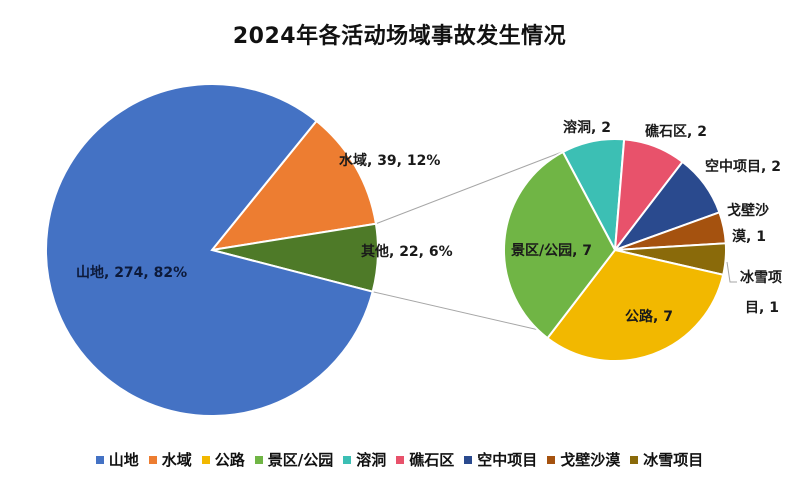  I want to click on chart-title: 2024年各活动场域事故发生情况, so click(399, 36).